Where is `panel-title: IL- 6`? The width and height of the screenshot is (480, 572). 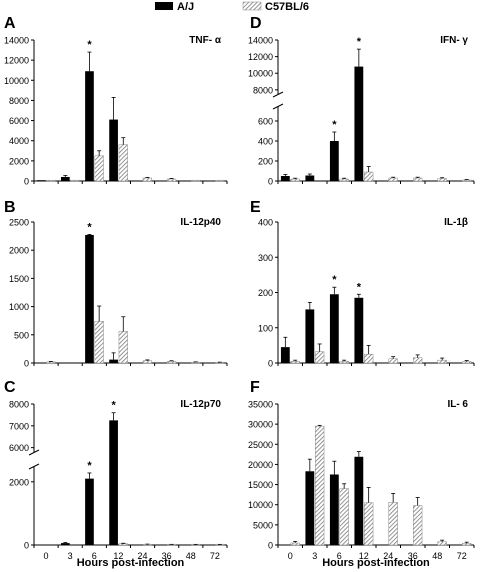
panel-title: IL- 6 is located at coordinates (457, 404).